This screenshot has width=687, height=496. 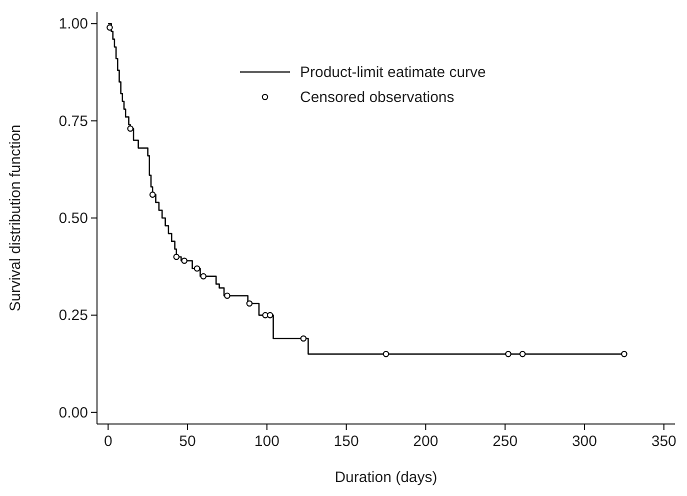 What do you see at coordinates (187, 441) in the screenshot?
I see `x-tick-label: 50` at bounding box center [187, 441].